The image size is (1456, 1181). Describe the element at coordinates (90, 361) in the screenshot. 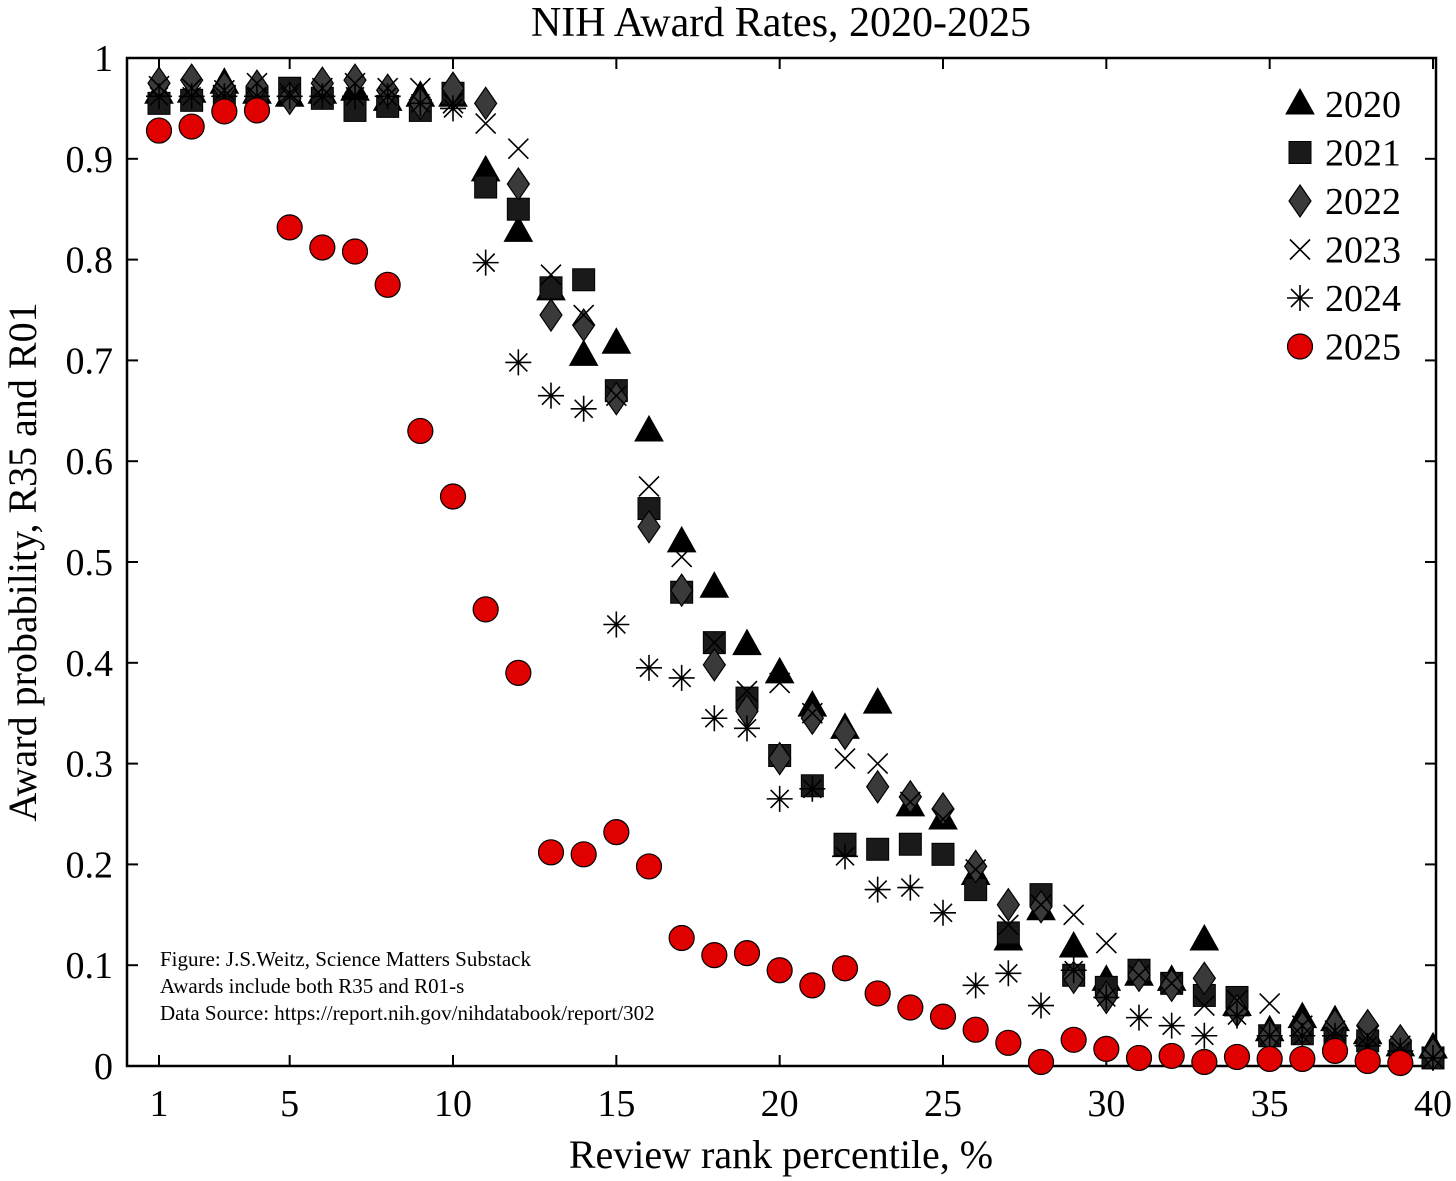

I see `y-tick-label: 0.7` at that location.